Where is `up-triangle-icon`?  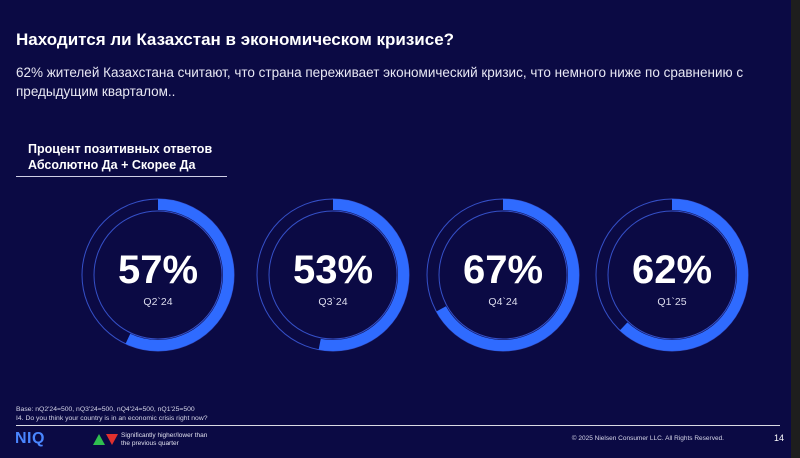
up-triangle-icon is located at coordinates (99, 439).